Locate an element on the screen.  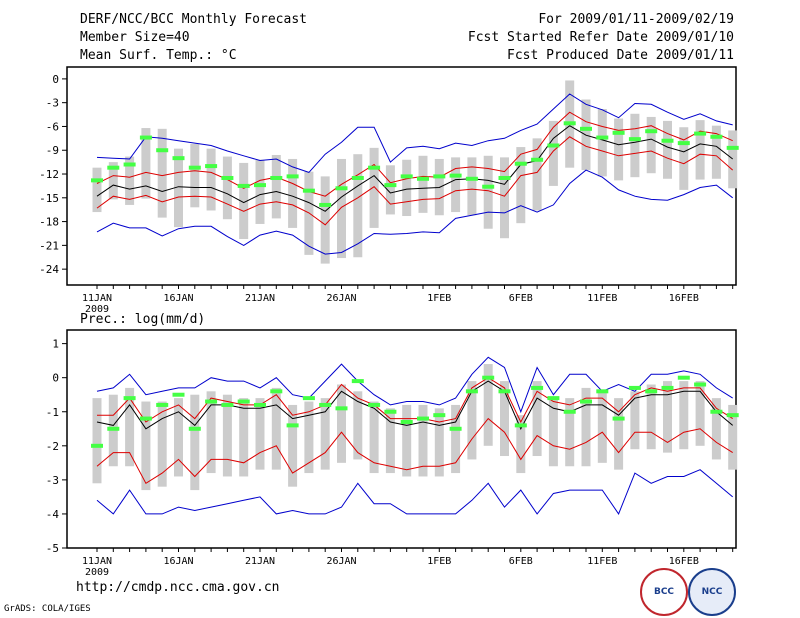
bcc-logo-text: BCC is located at coordinates (664, 592).